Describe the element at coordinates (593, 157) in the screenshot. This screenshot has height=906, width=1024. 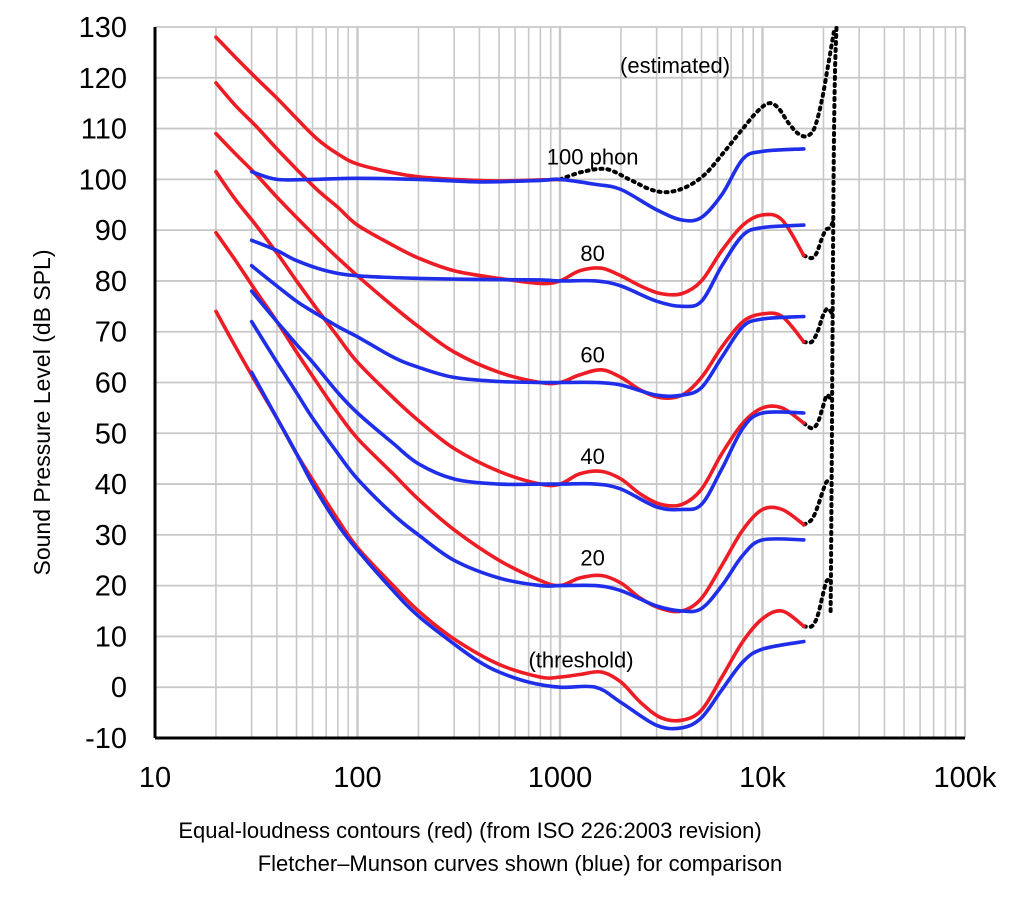
I see `curve-annotation: 100 phon` at that location.